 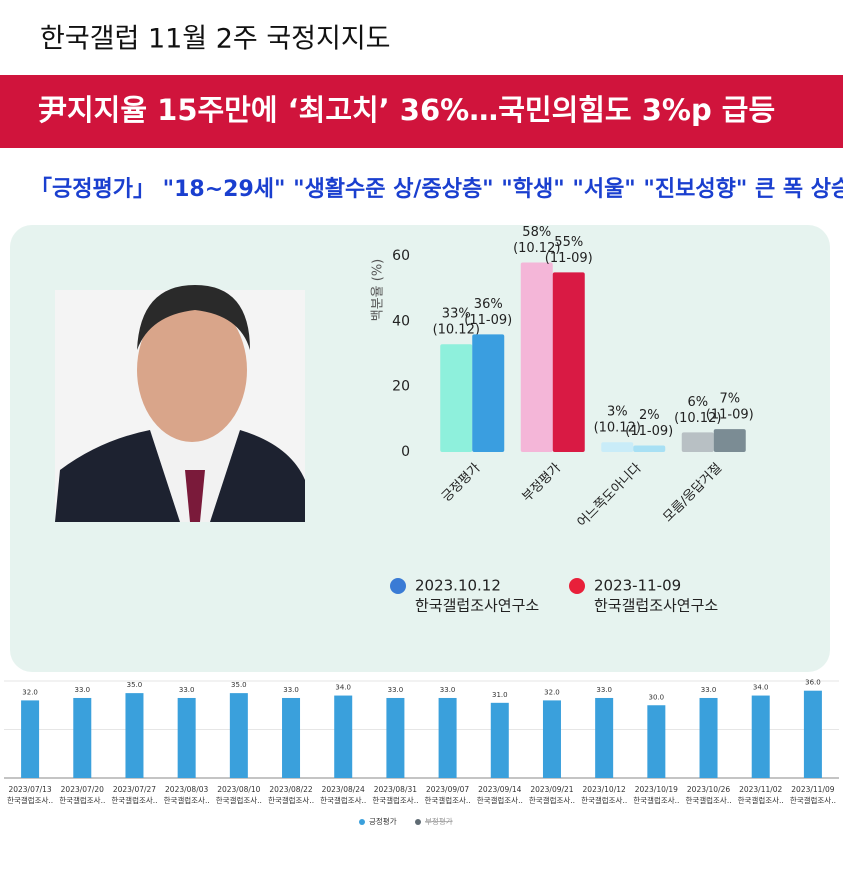 What do you see at coordinates (439, 821) in the screenshot?
I see `legend-label: 부정평가` at bounding box center [439, 821].